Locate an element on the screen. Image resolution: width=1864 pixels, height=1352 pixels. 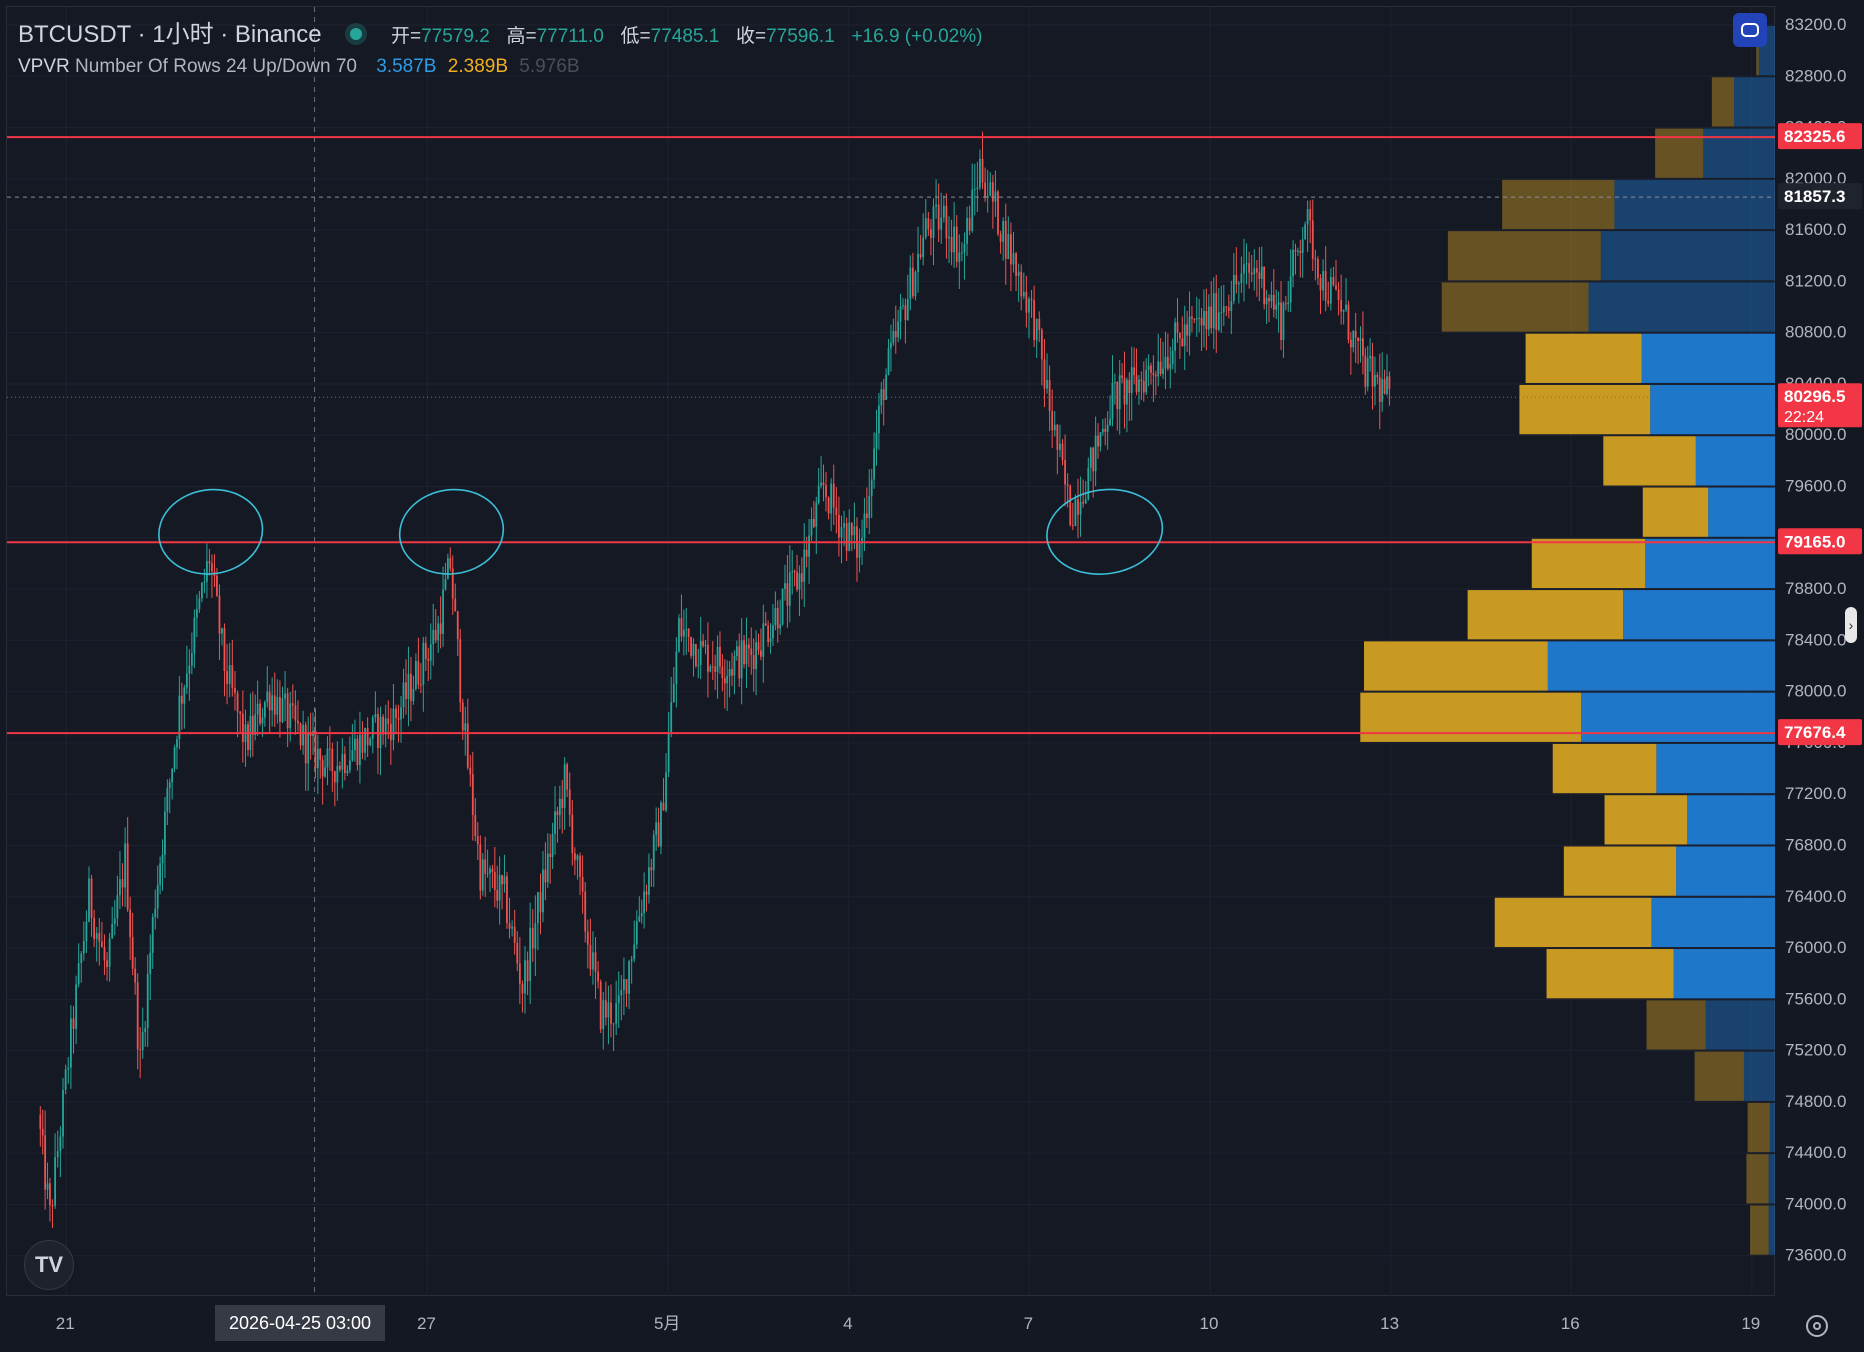
time-axis-svg: 21 27 5月 4 7 10 13 16 19 is located at coordinates (932, 1323).